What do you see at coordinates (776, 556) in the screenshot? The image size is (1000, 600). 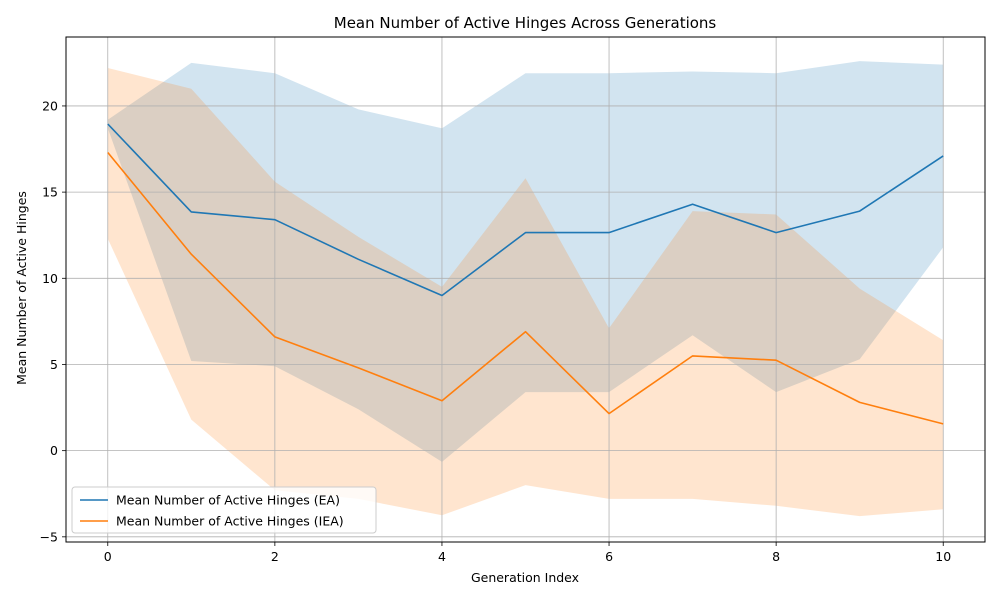 I see `x-tick-label: 8` at bounding box center [776, 556].